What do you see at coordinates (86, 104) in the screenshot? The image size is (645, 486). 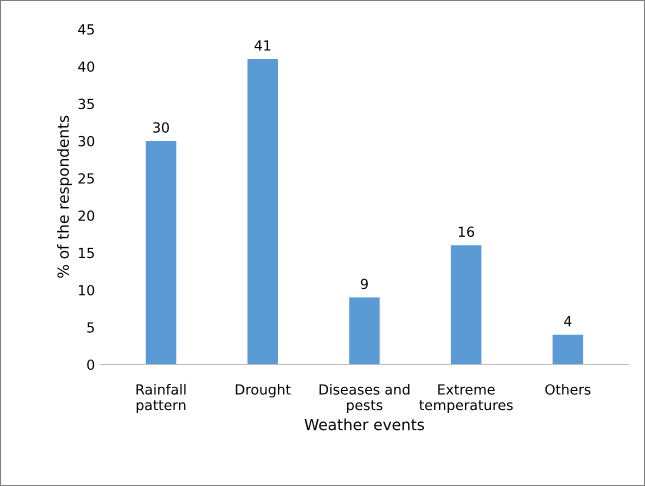 I see `y-tick-label: 35` at bounding box center [86, 104].